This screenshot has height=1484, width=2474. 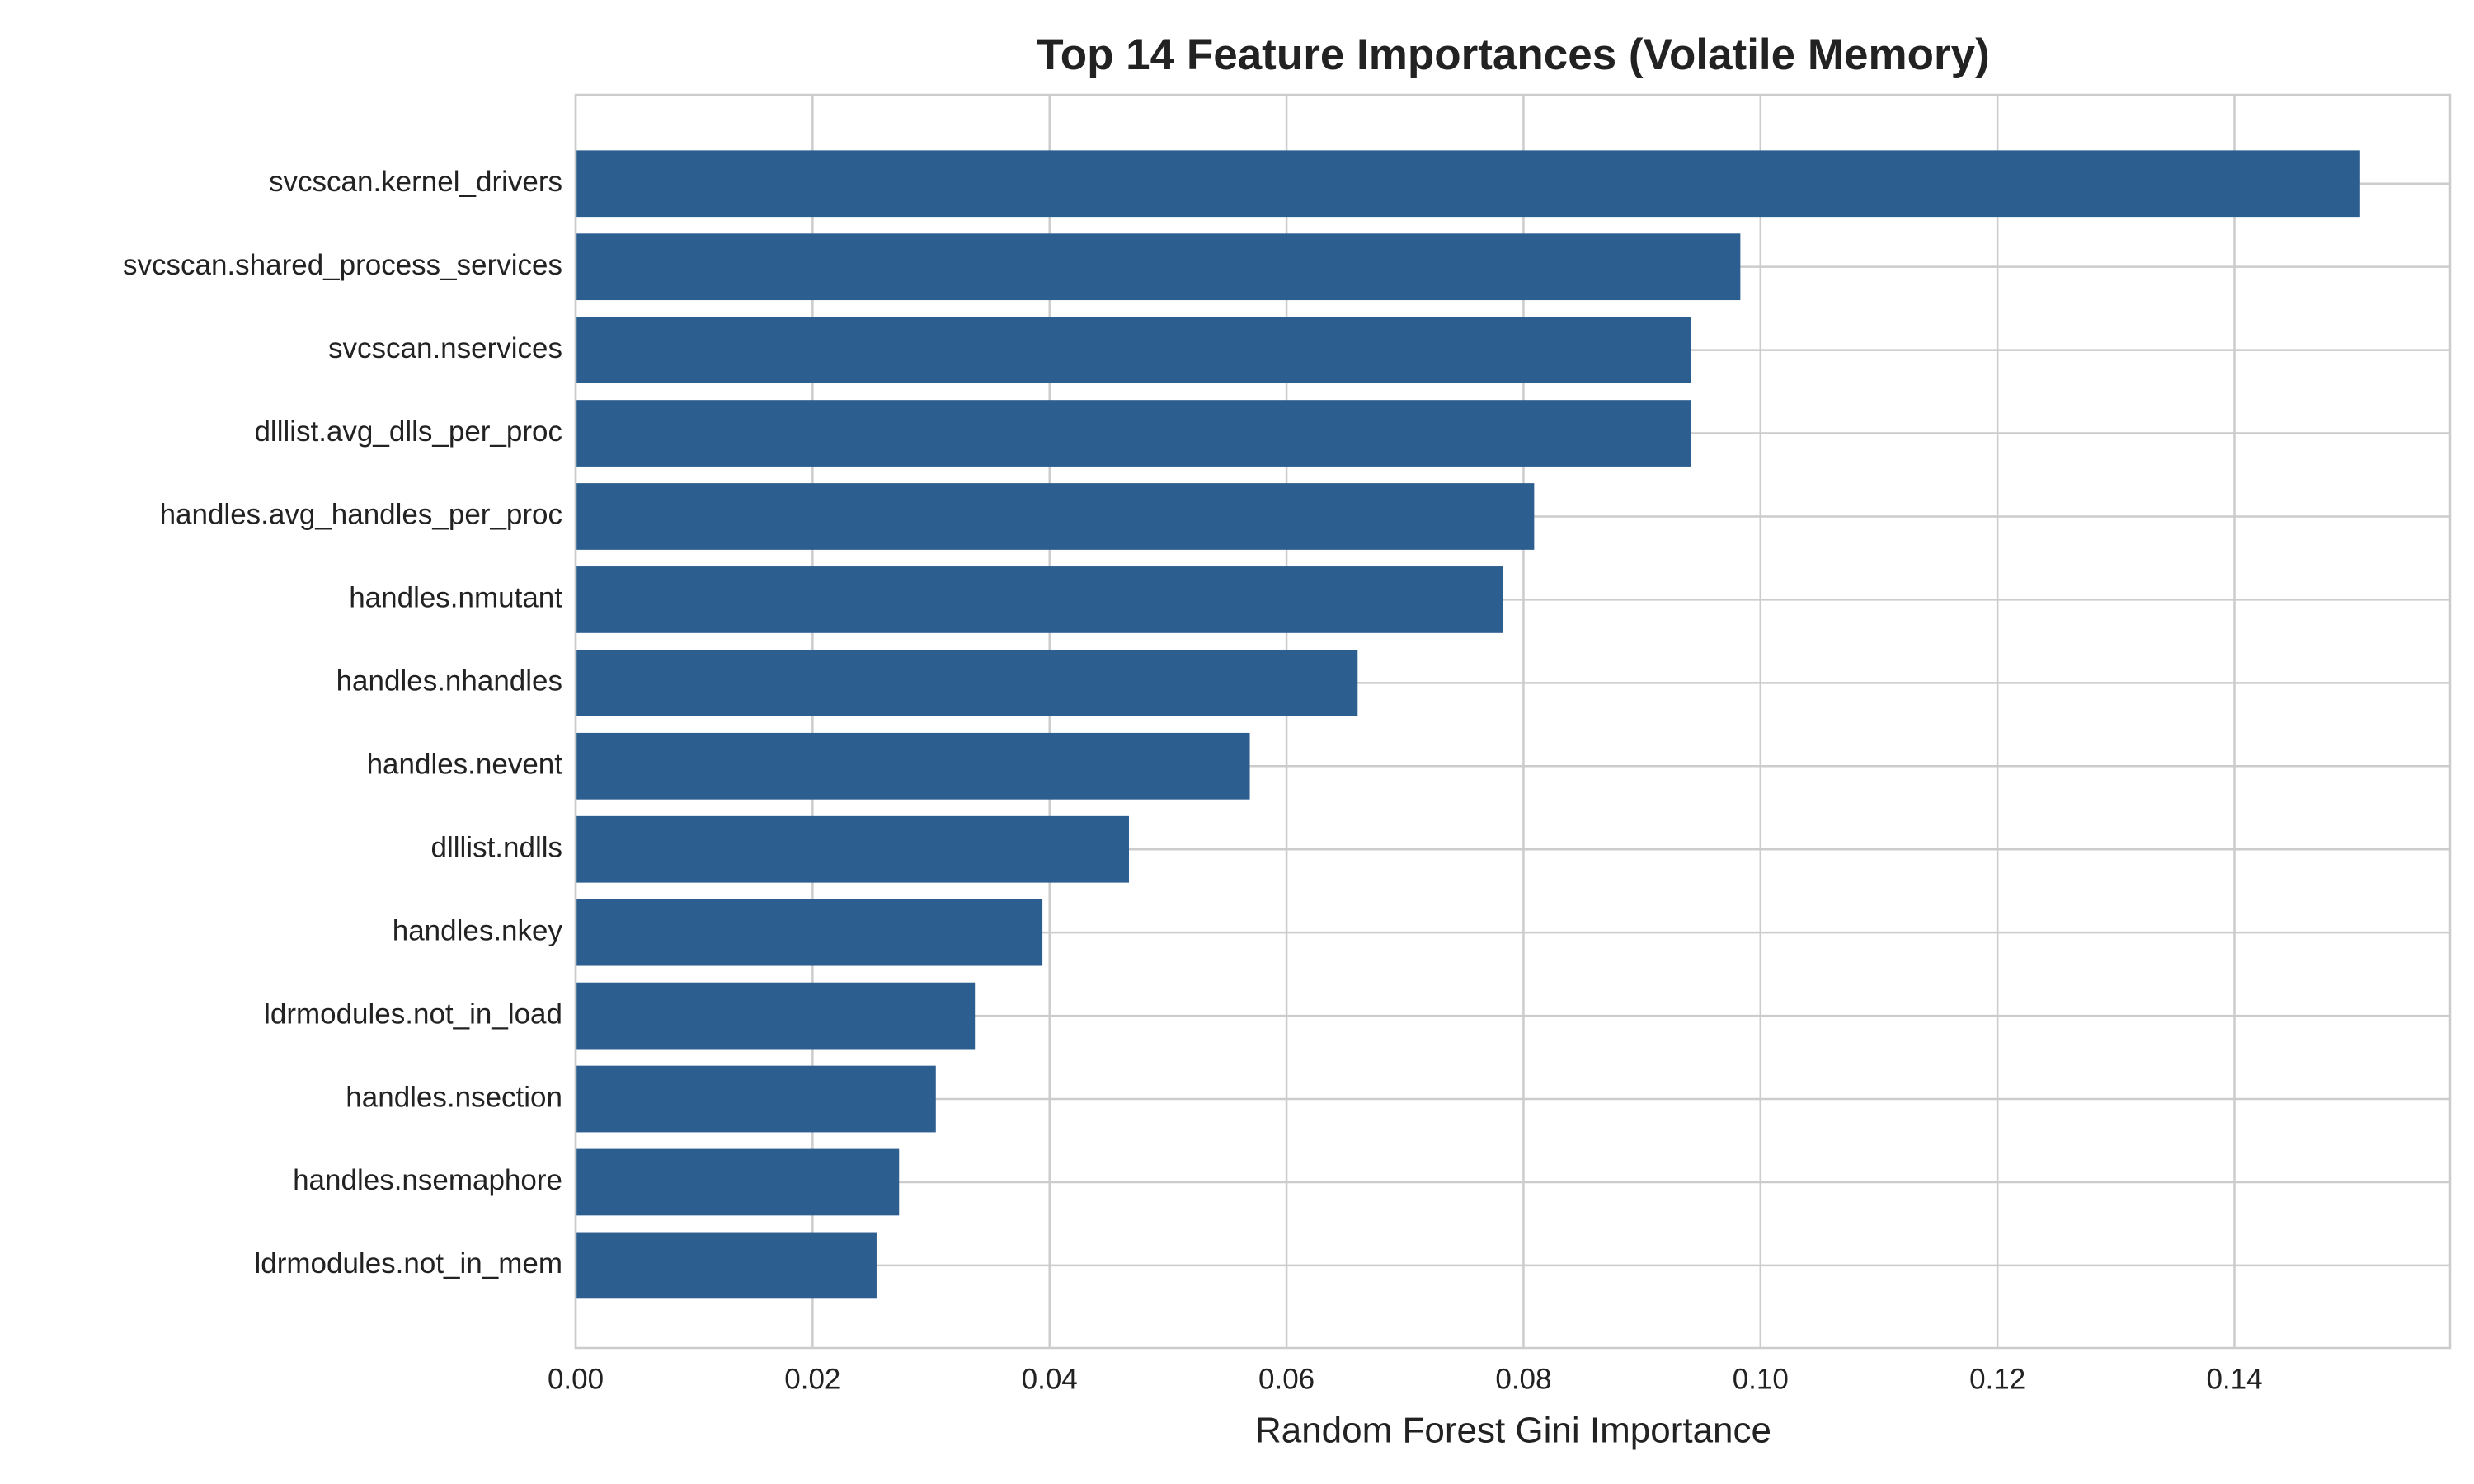 What do you see at coordinates (413, 1014) in the screenshot?
I see `y-tick-label: ldrmodules.not_in_load` at bounding box center [413, 1014].